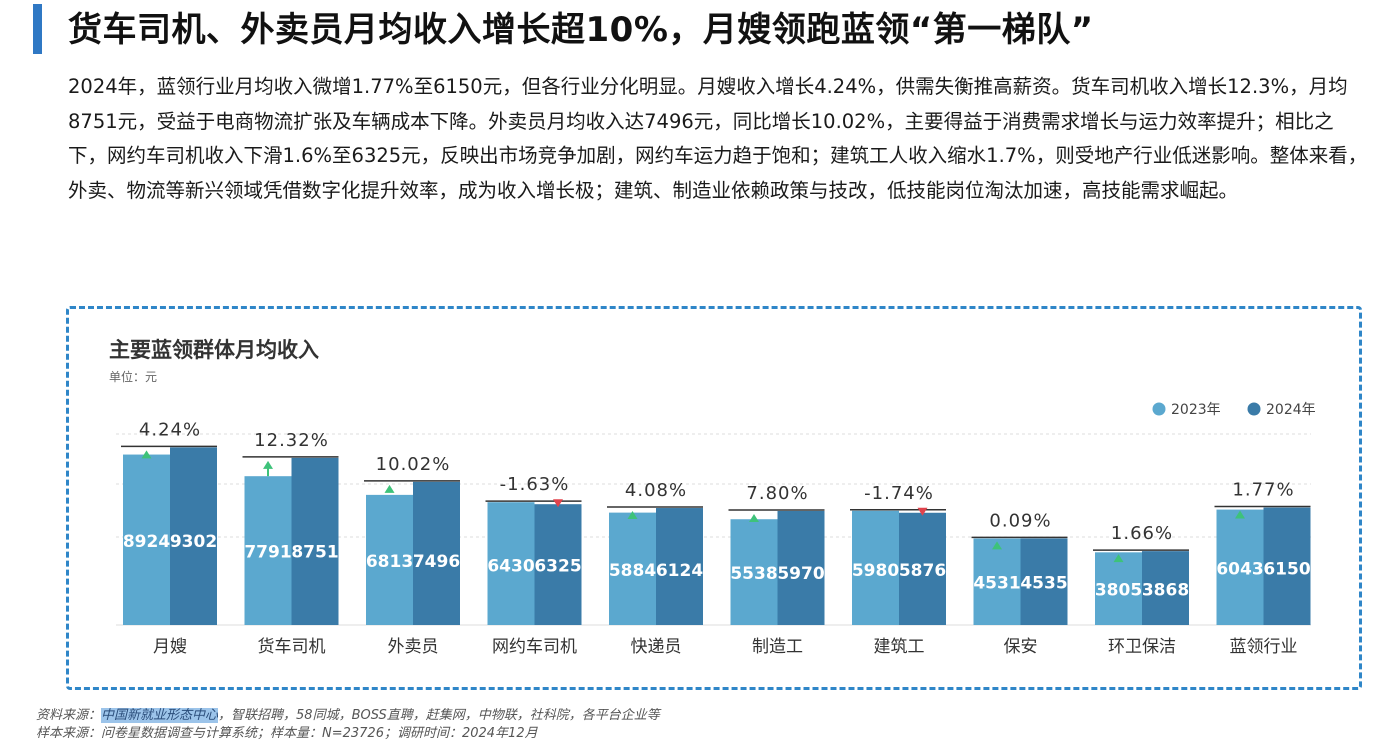  What do you see at coordinates (1291, 410) in the screenshot?
I see `legend-label: 2024年` at bounding box center [1291, 410].